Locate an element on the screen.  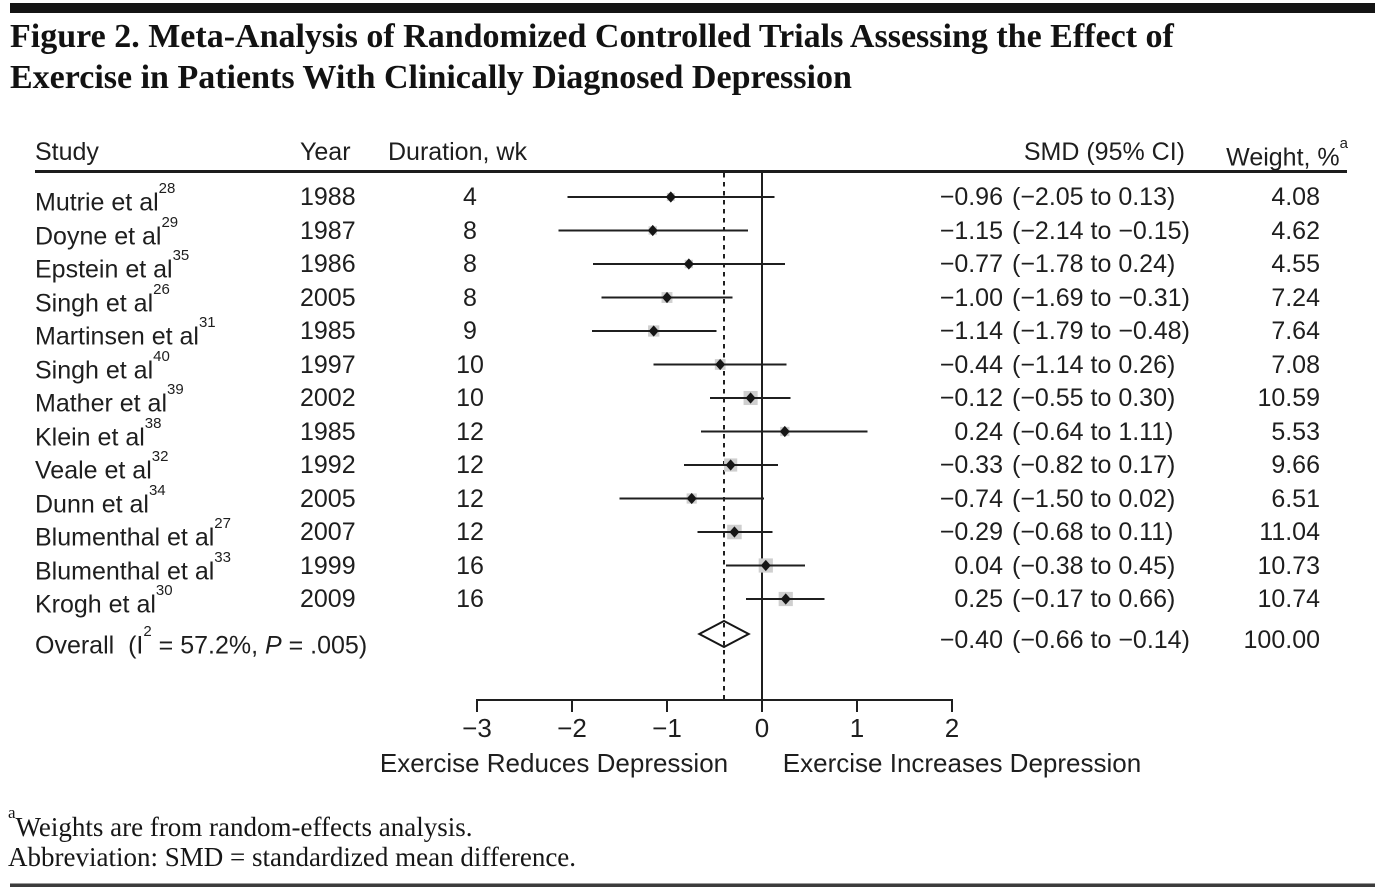
study-weight: 4.62 is located at coordinates (1270, 231).